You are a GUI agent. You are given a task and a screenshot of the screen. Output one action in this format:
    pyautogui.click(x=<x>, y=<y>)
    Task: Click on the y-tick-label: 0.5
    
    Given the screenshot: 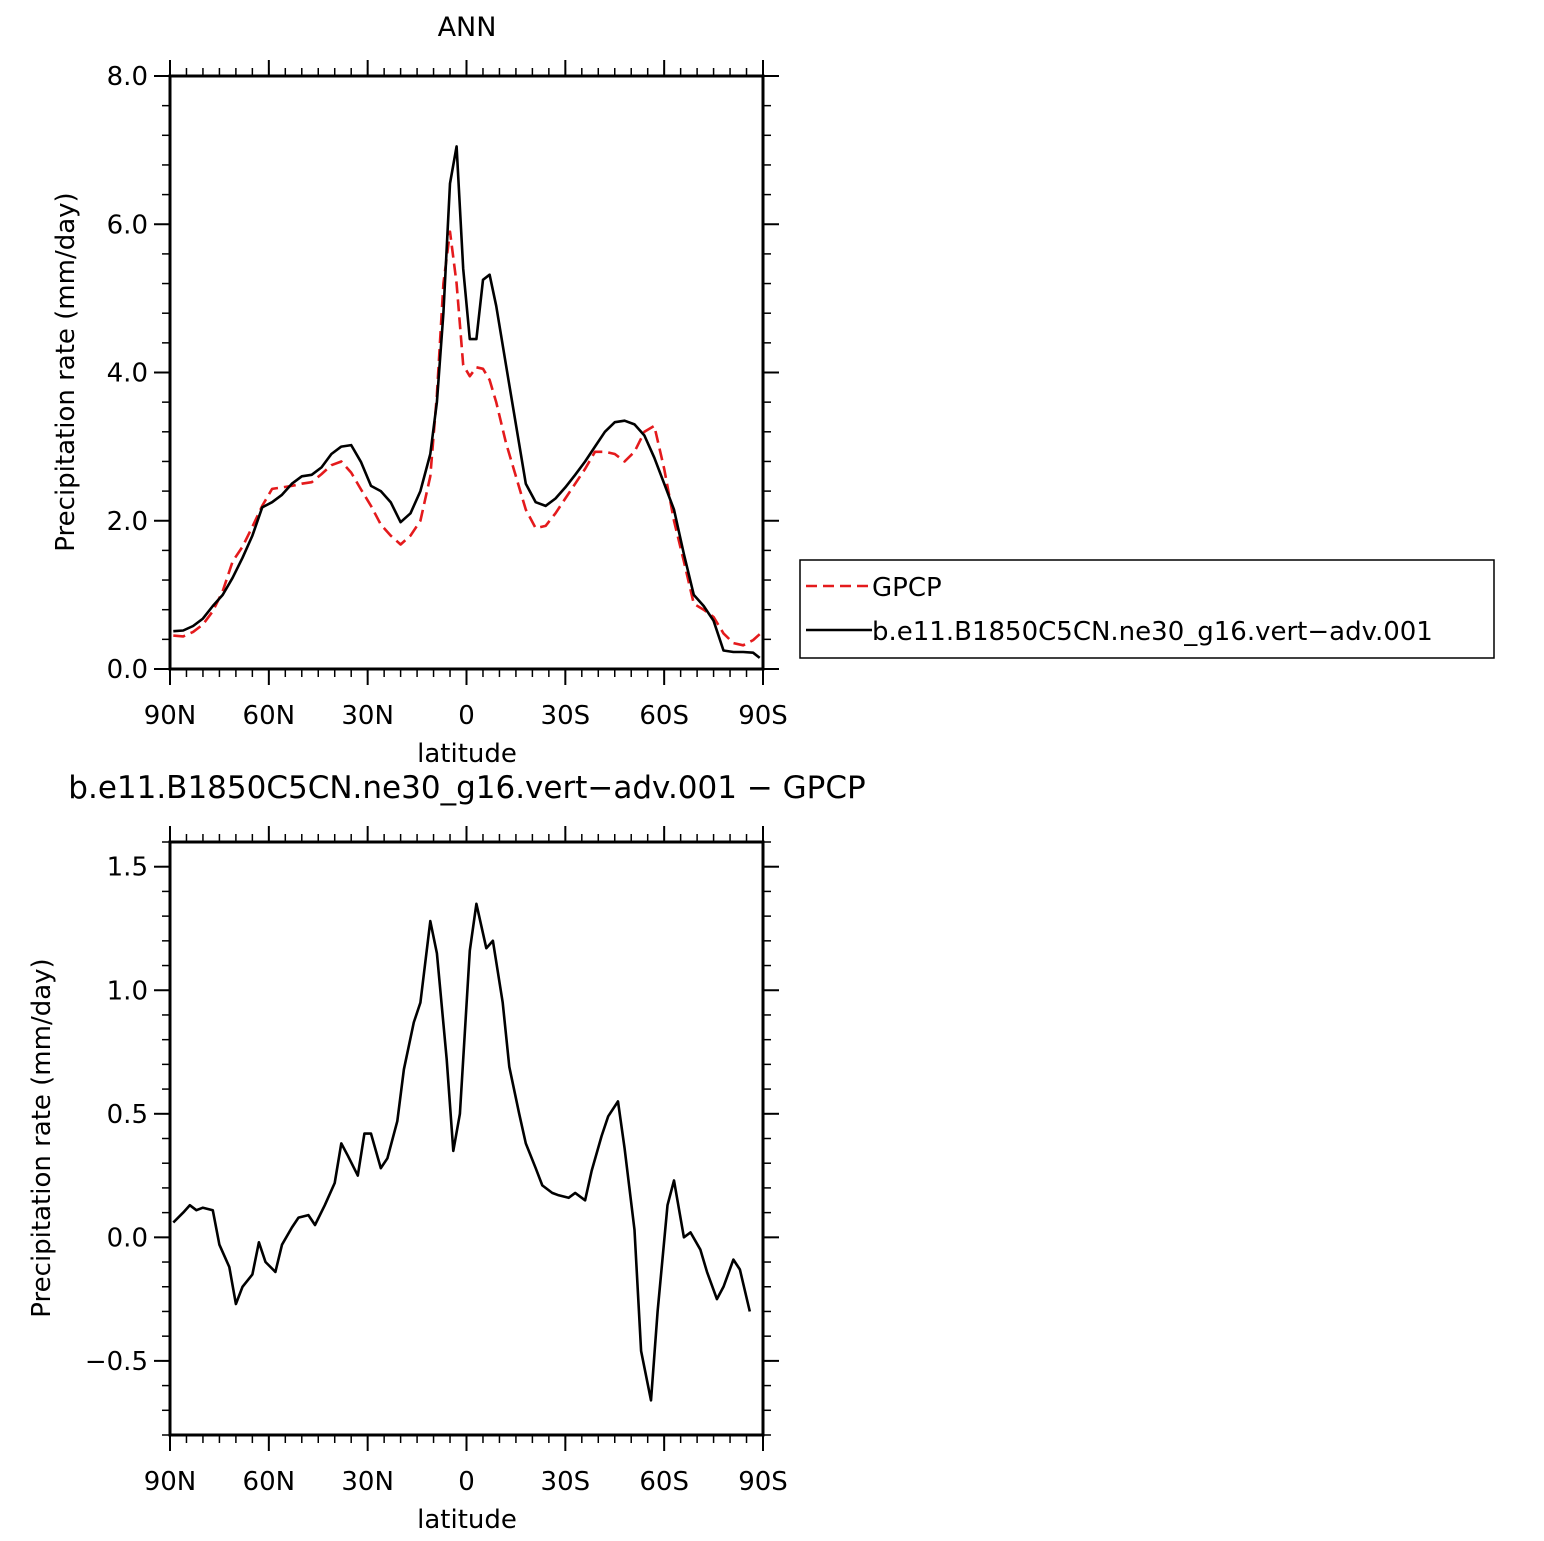 What is the action you would take?
    pyautogui.click(x=127, y=1115)
    